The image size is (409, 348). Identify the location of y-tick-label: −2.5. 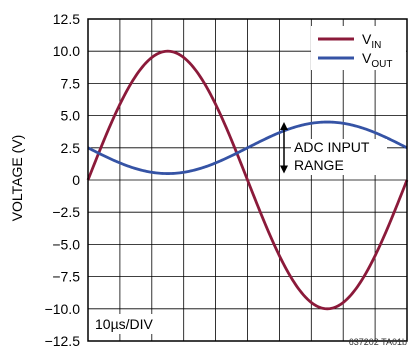
(66, 212).